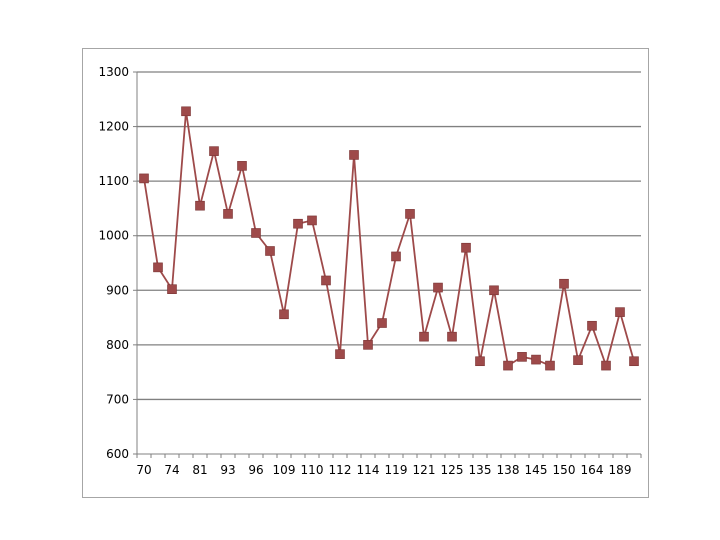 The height and width of the screenshot is (540, 720). What do you see at coordinates (255, 470) in the screenshot?
I see `x-tick-label: 96` at bounding box center [255, 470].